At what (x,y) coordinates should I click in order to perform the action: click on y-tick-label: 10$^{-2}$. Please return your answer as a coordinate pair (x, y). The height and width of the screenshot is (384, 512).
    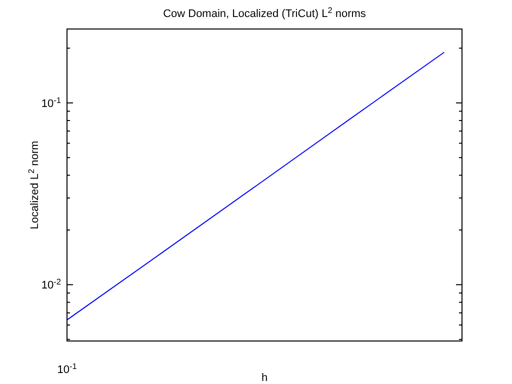
    Looking at the image, I should click on (51, 284).